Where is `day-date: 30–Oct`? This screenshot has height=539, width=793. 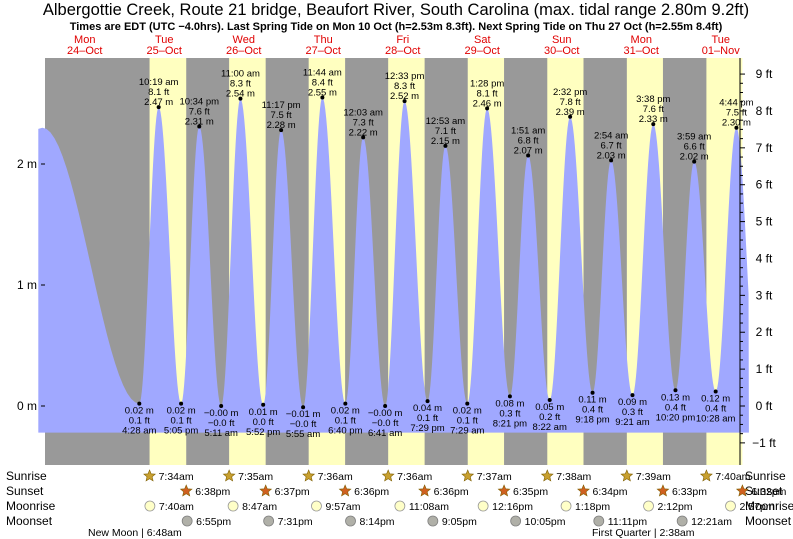 day-date: 30–Oct is located at coordinates (561, 51).